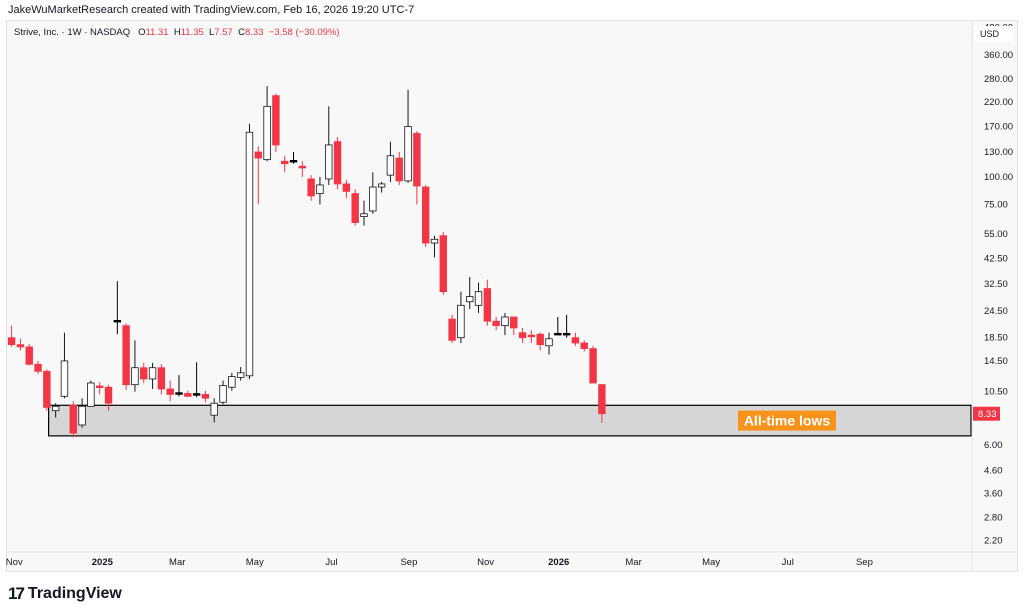  Describe the element at coordinates (711, 562) in the screenshot. I see `x-tick-label: May` at that location.